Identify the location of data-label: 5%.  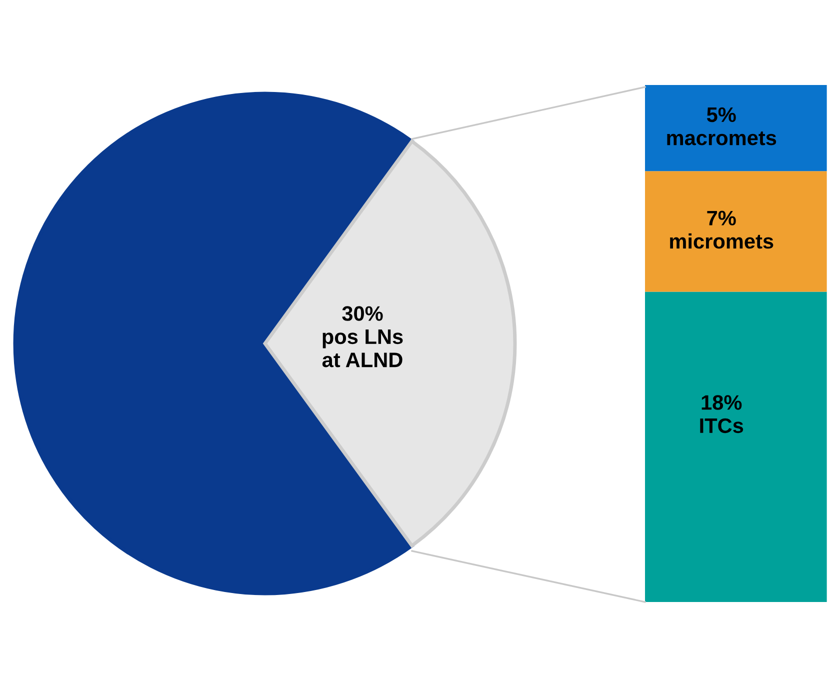
(721, 114).